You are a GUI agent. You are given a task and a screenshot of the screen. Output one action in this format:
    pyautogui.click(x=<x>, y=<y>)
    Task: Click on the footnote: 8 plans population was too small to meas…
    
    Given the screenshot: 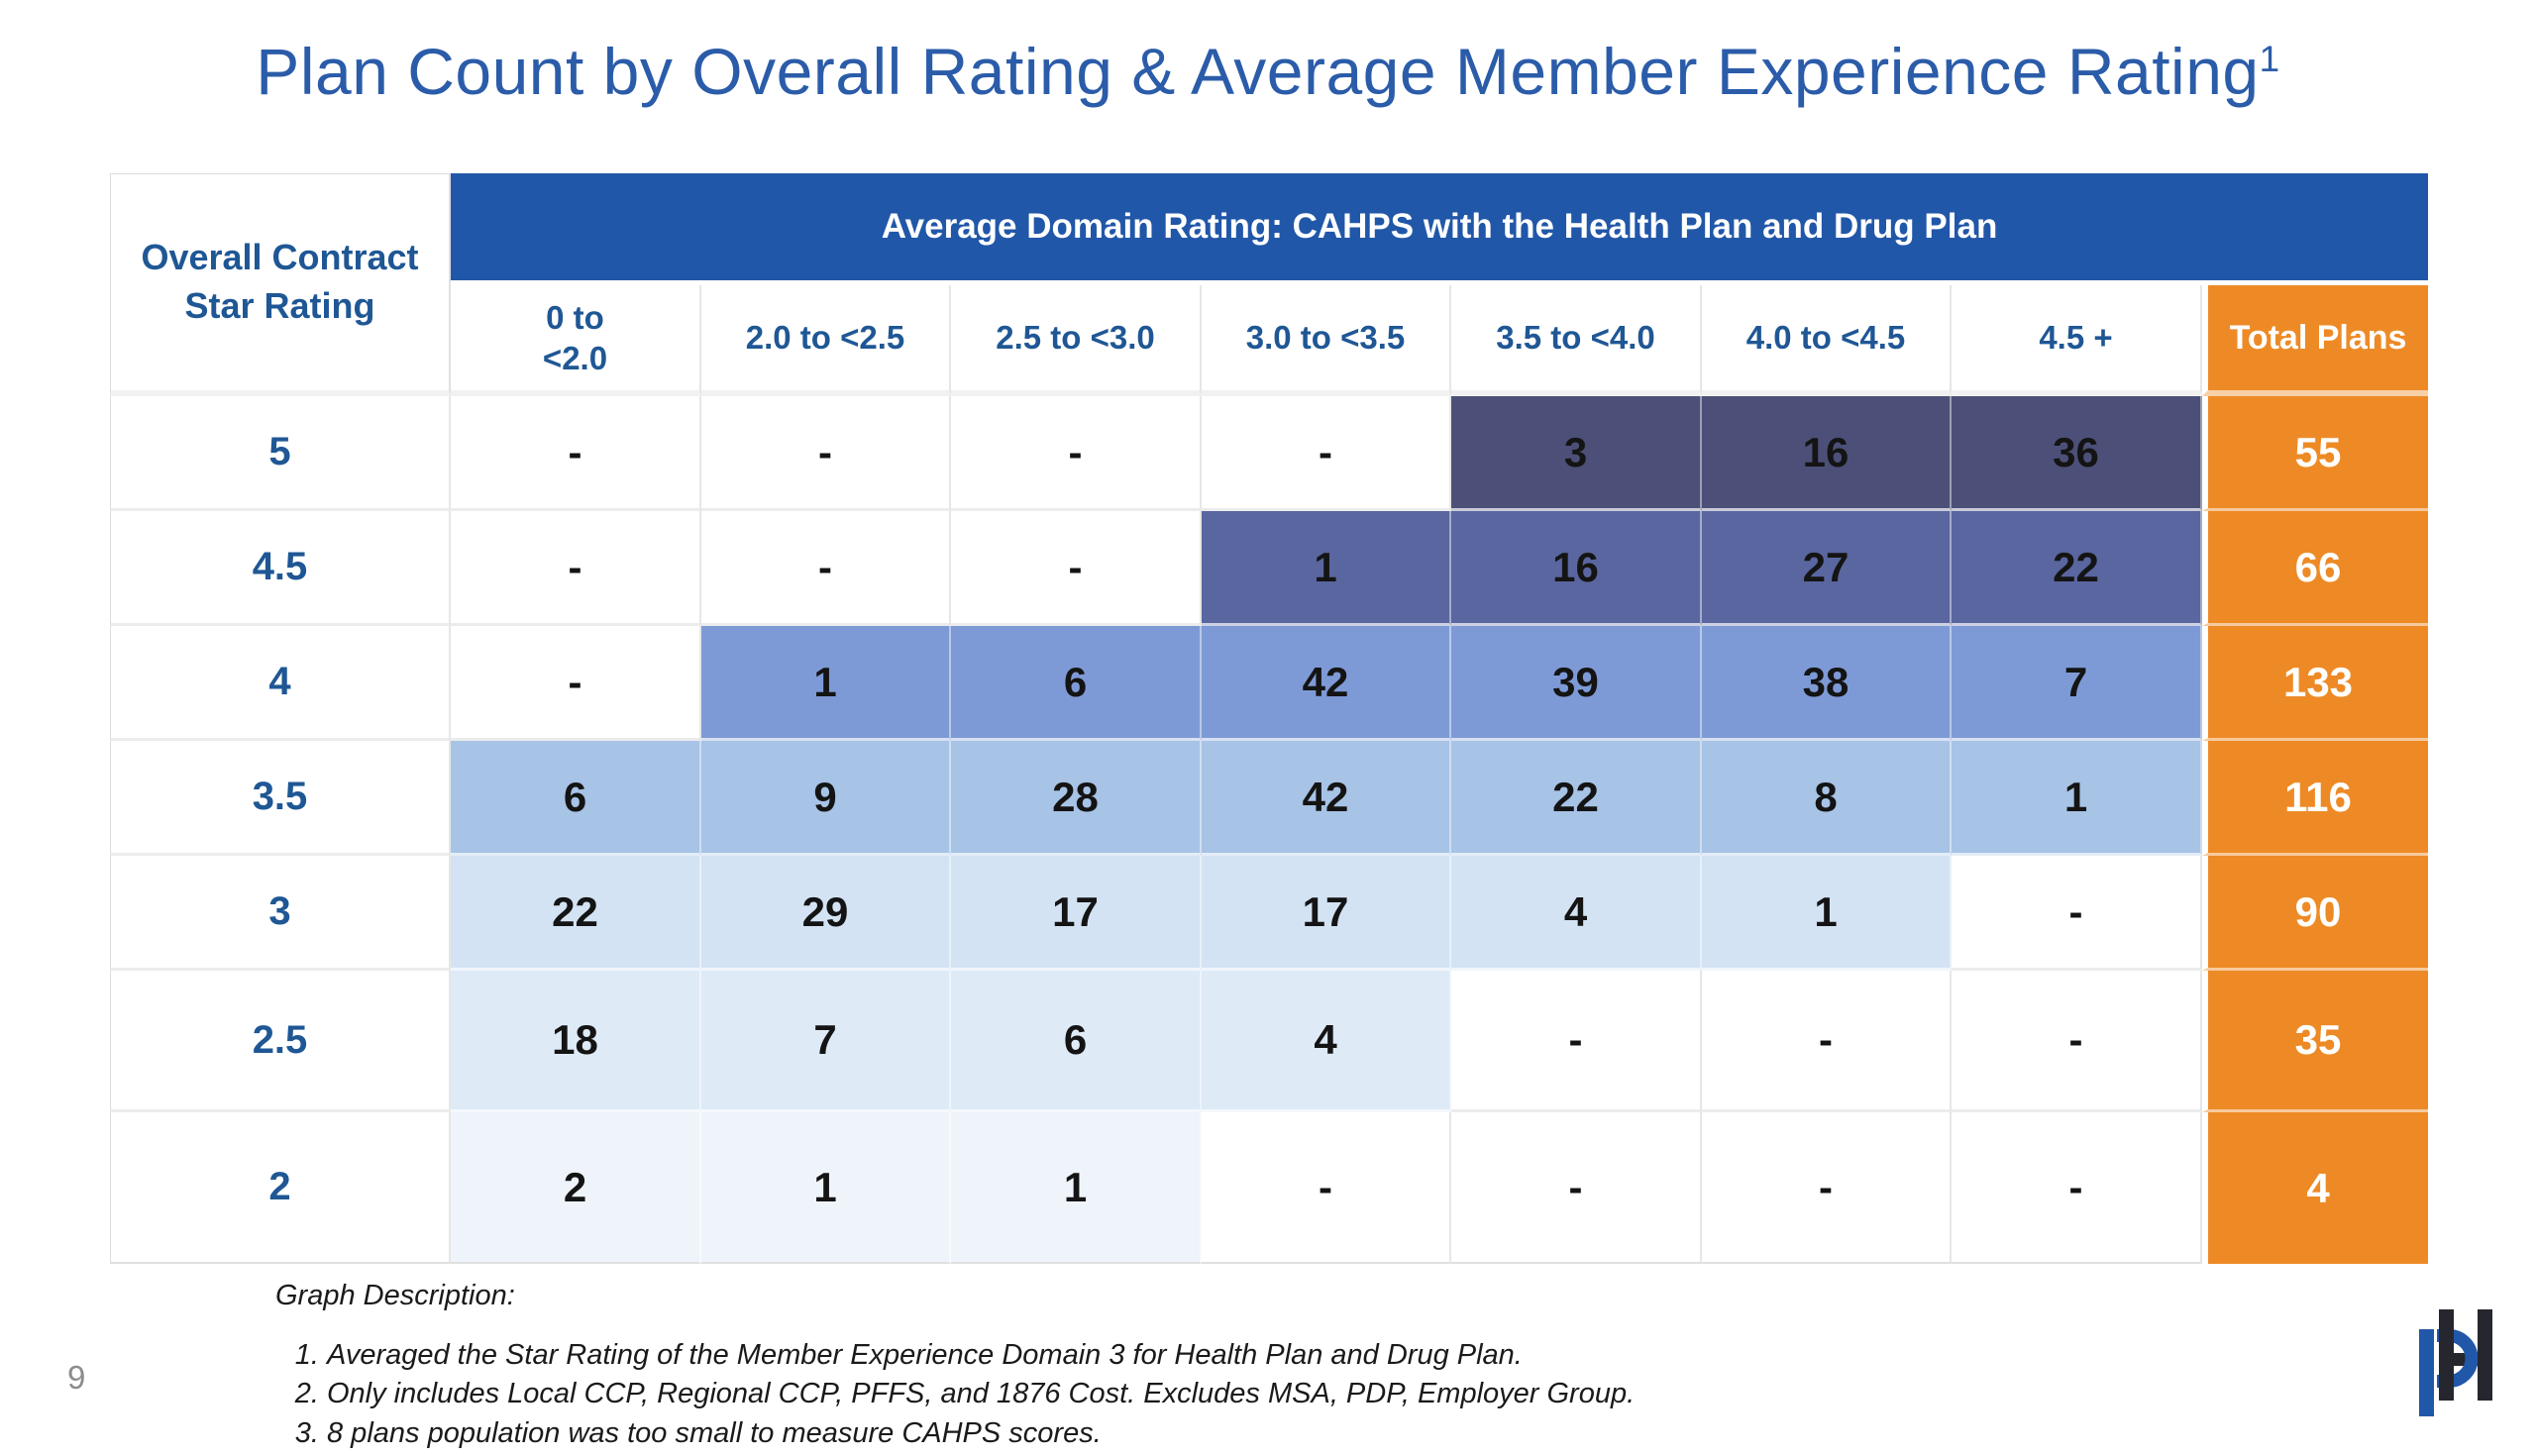 What is the action you would take?
    pyautogui.click(x=1143, y=1433)
    